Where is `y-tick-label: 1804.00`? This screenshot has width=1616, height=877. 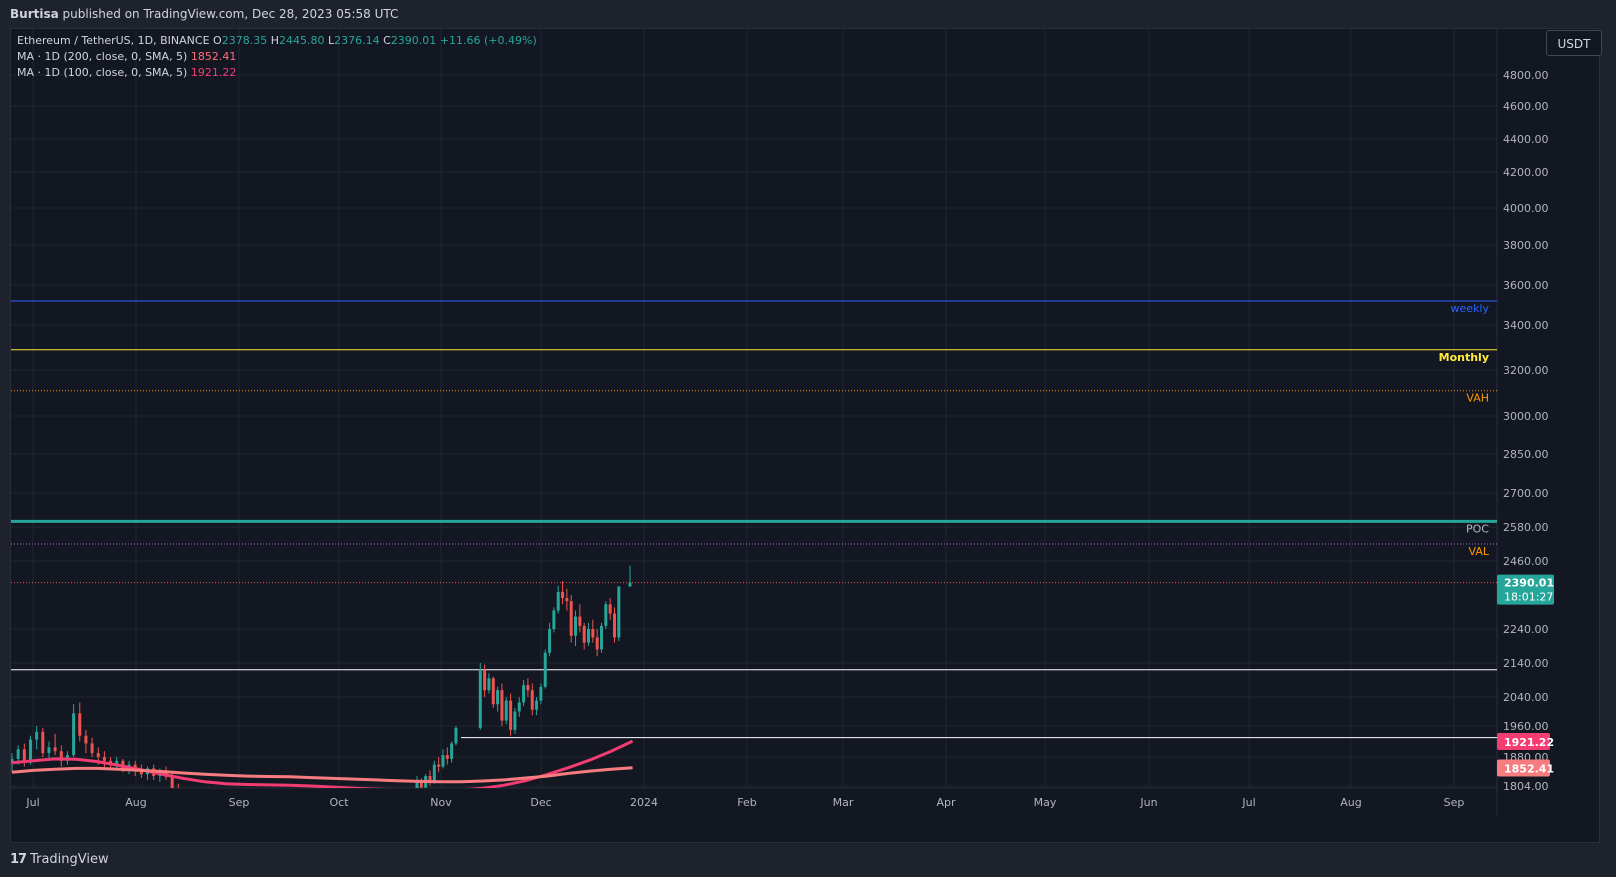
y-tick-label: 1804.00 is located at coordinates (1526, 786).